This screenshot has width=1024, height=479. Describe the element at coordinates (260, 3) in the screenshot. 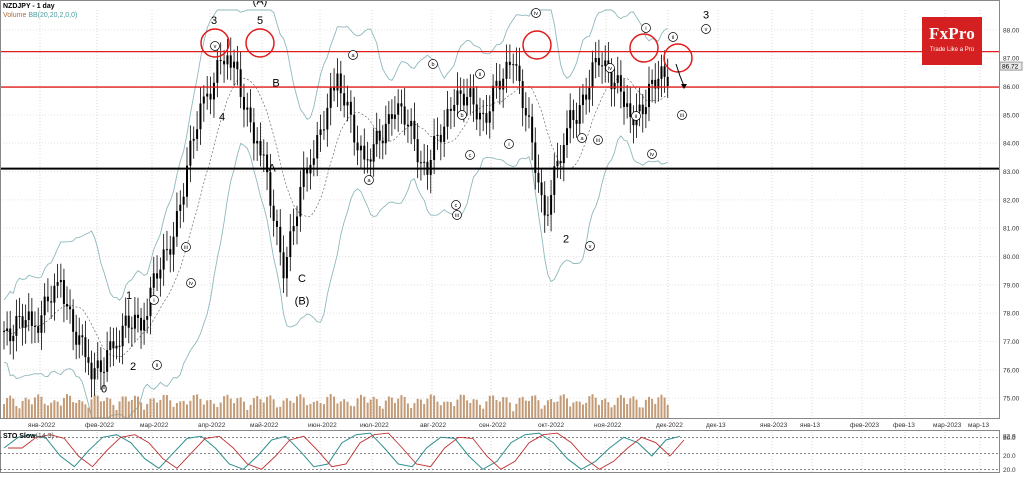

I see `wave-label: (A)` at that location.